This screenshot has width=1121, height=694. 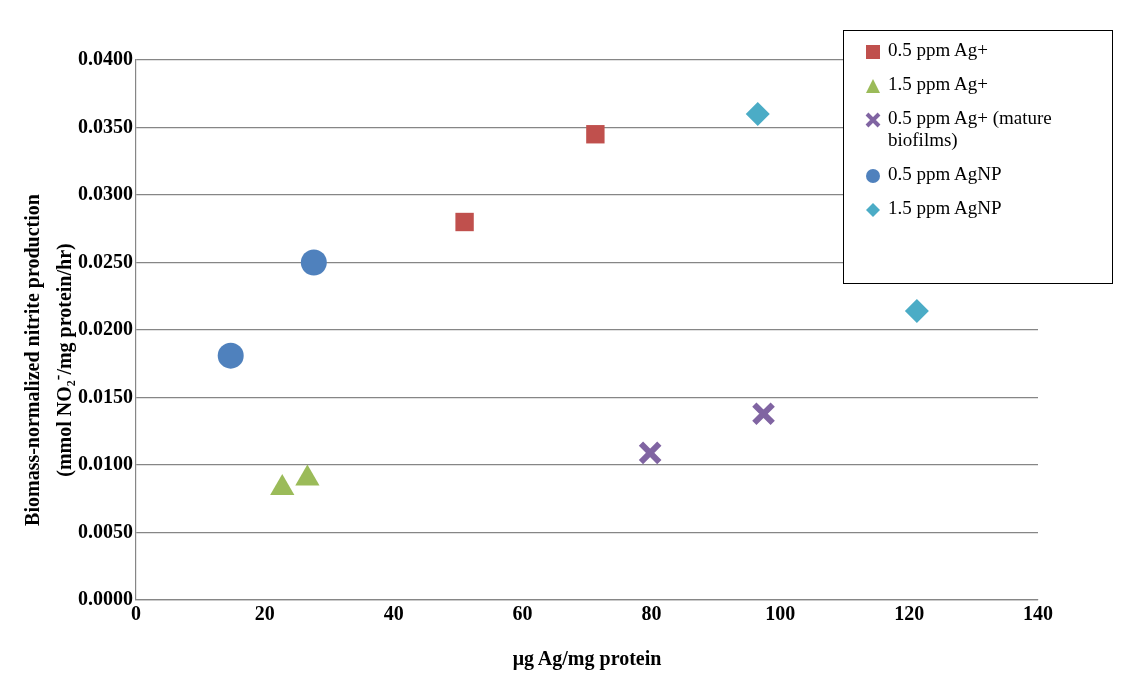 I want to click on legend-label: 1.5 ppm Ag+, so click(x=938, y=84).